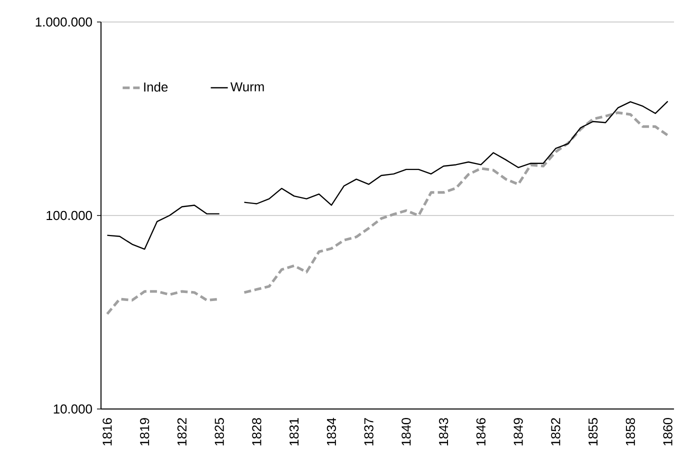 The height and width of the screenshot is (474, 681). What do you see at coordinates (107, 432) in the screenshot?
I see `x-tick-label: 1816` at bounding box center [107, 432].